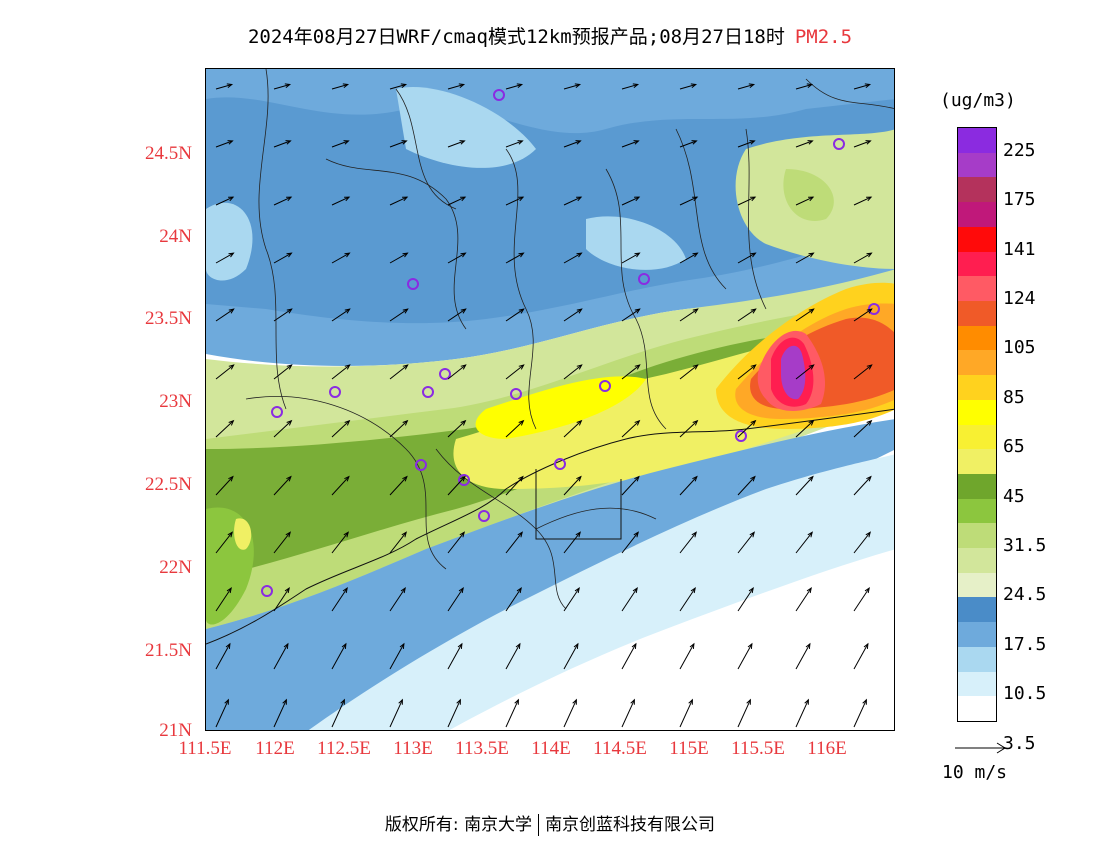 The image size is (1100, 850). I want to click on copyright: 版权所有: 南京大学 南京创蓝科技有限公司, so click(550, 823).